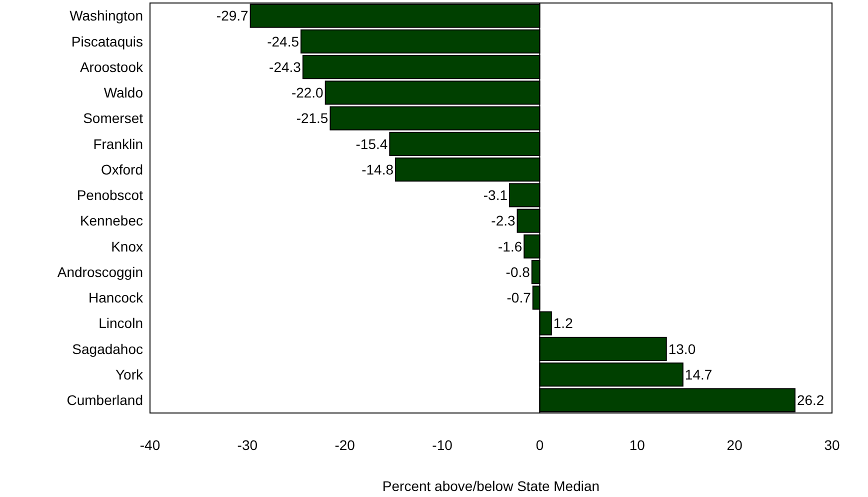 The image size is (868, 497). What do you see at coordinates (442, 445) in the screenshot?
I see `x-tick-label: -10` at bounding box center [442, 445].